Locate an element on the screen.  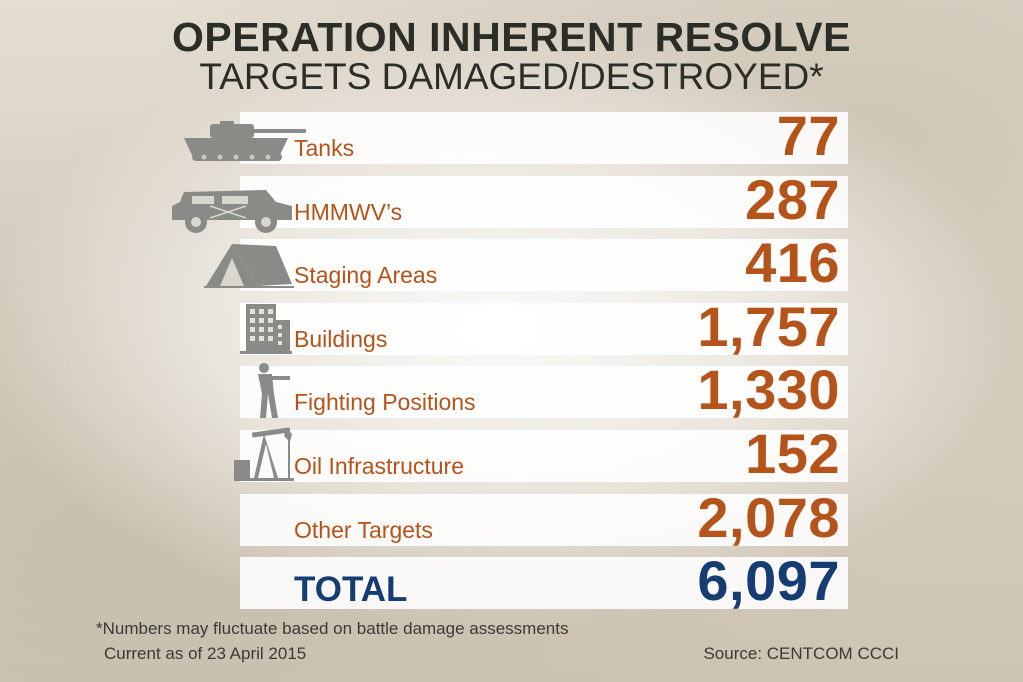
row-label: HMMWV’s is located at coordinates (348, 212).